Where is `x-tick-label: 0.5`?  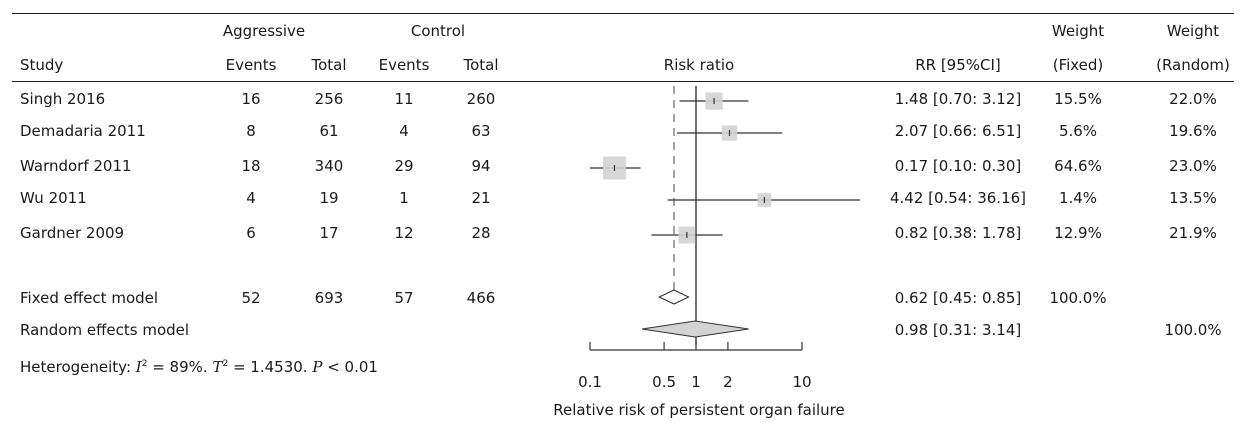 x-tick-label: 0.5 is located at coordinates (664, 382).